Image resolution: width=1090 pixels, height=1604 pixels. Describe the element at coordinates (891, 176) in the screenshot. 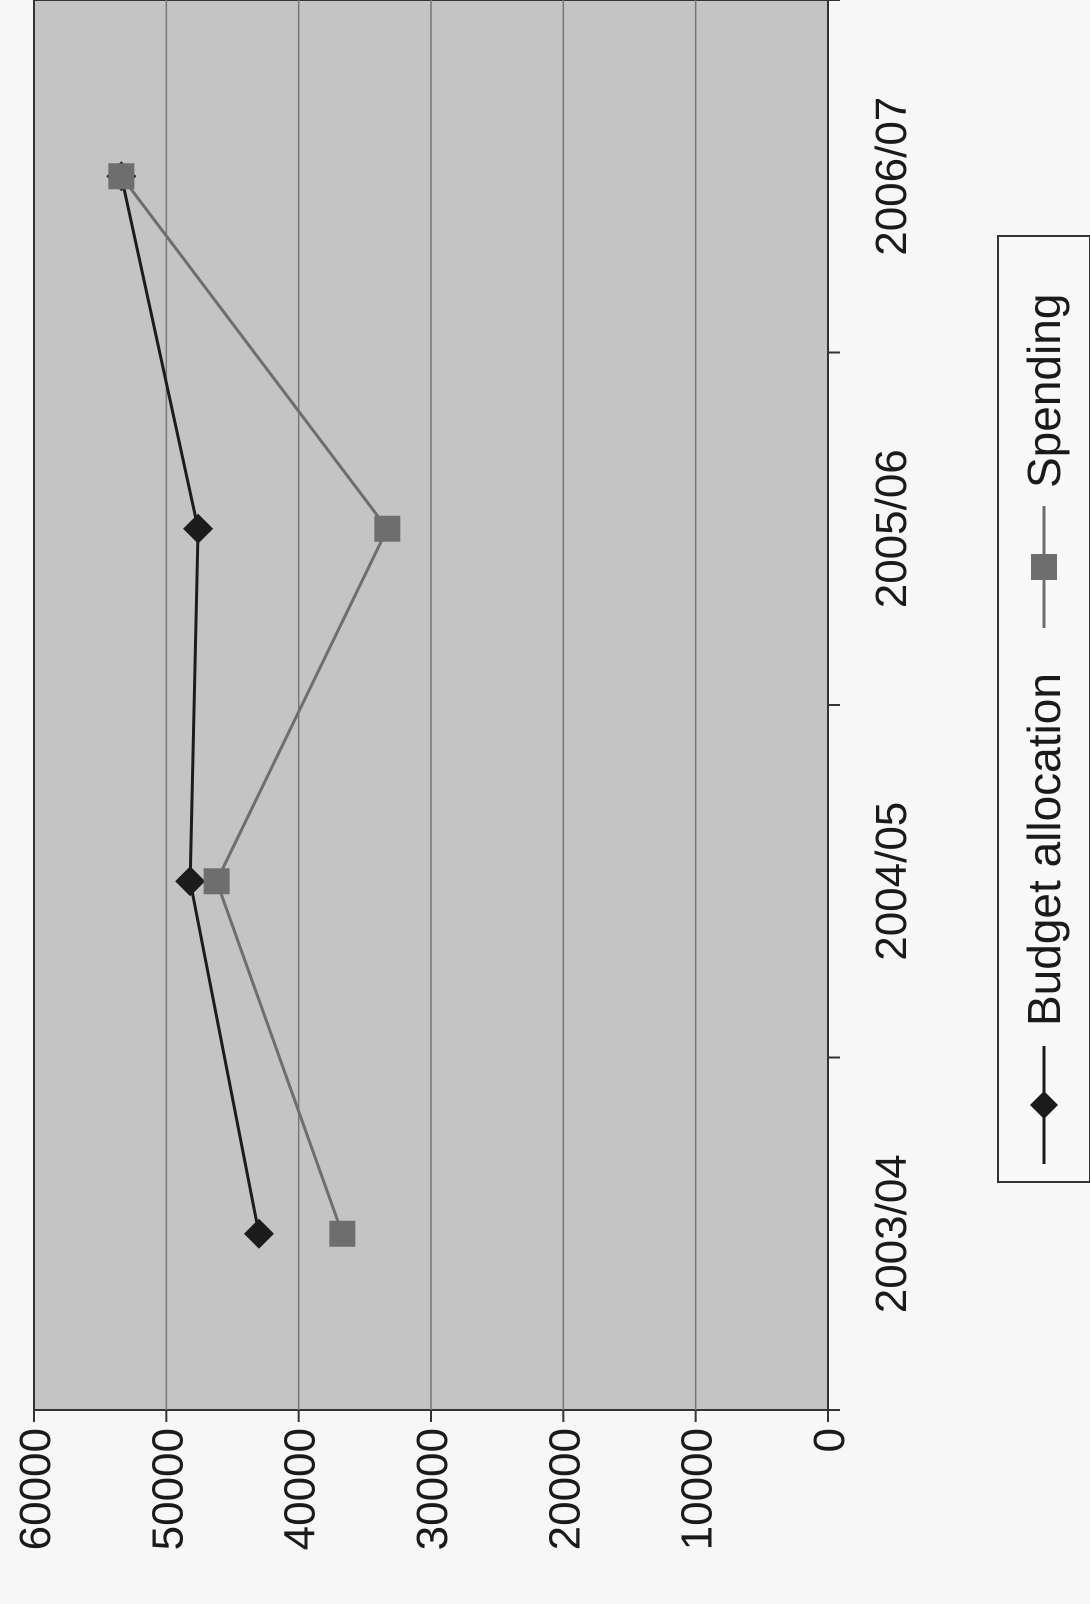

I see `category-label: 2006/07` at that location.